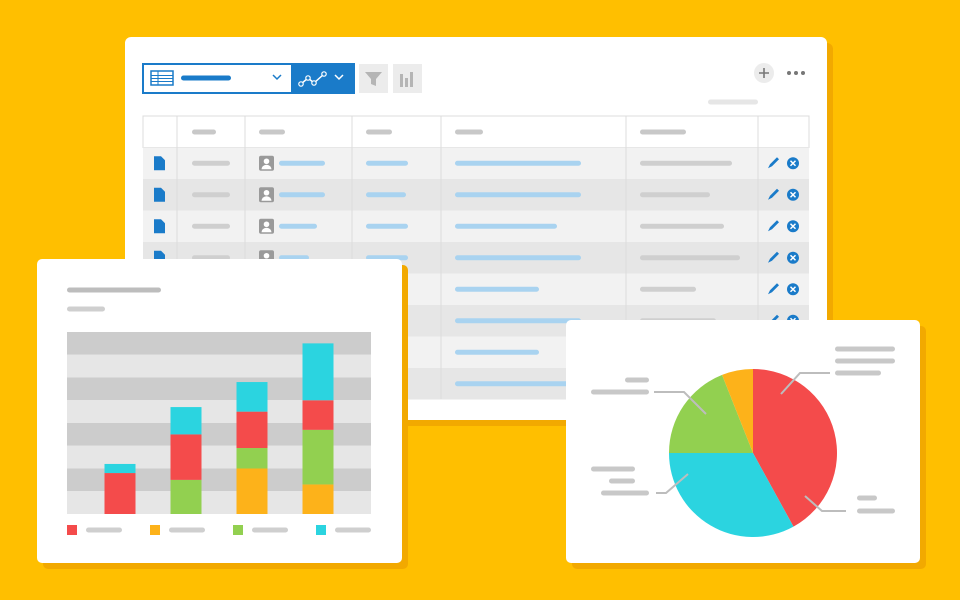  Describe the element at coordinates (373, 79) in the screenshot. I see `filter-icon` at that location.